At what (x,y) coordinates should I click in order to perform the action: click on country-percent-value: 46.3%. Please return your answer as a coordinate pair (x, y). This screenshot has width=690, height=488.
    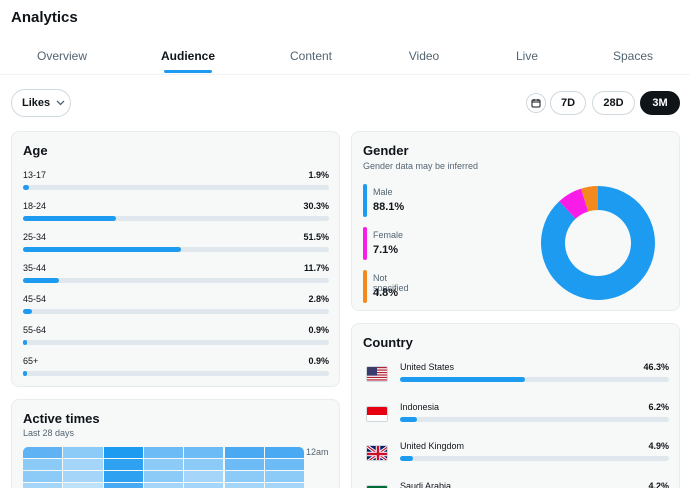
    Looking at the image, I should click on (656, 367).